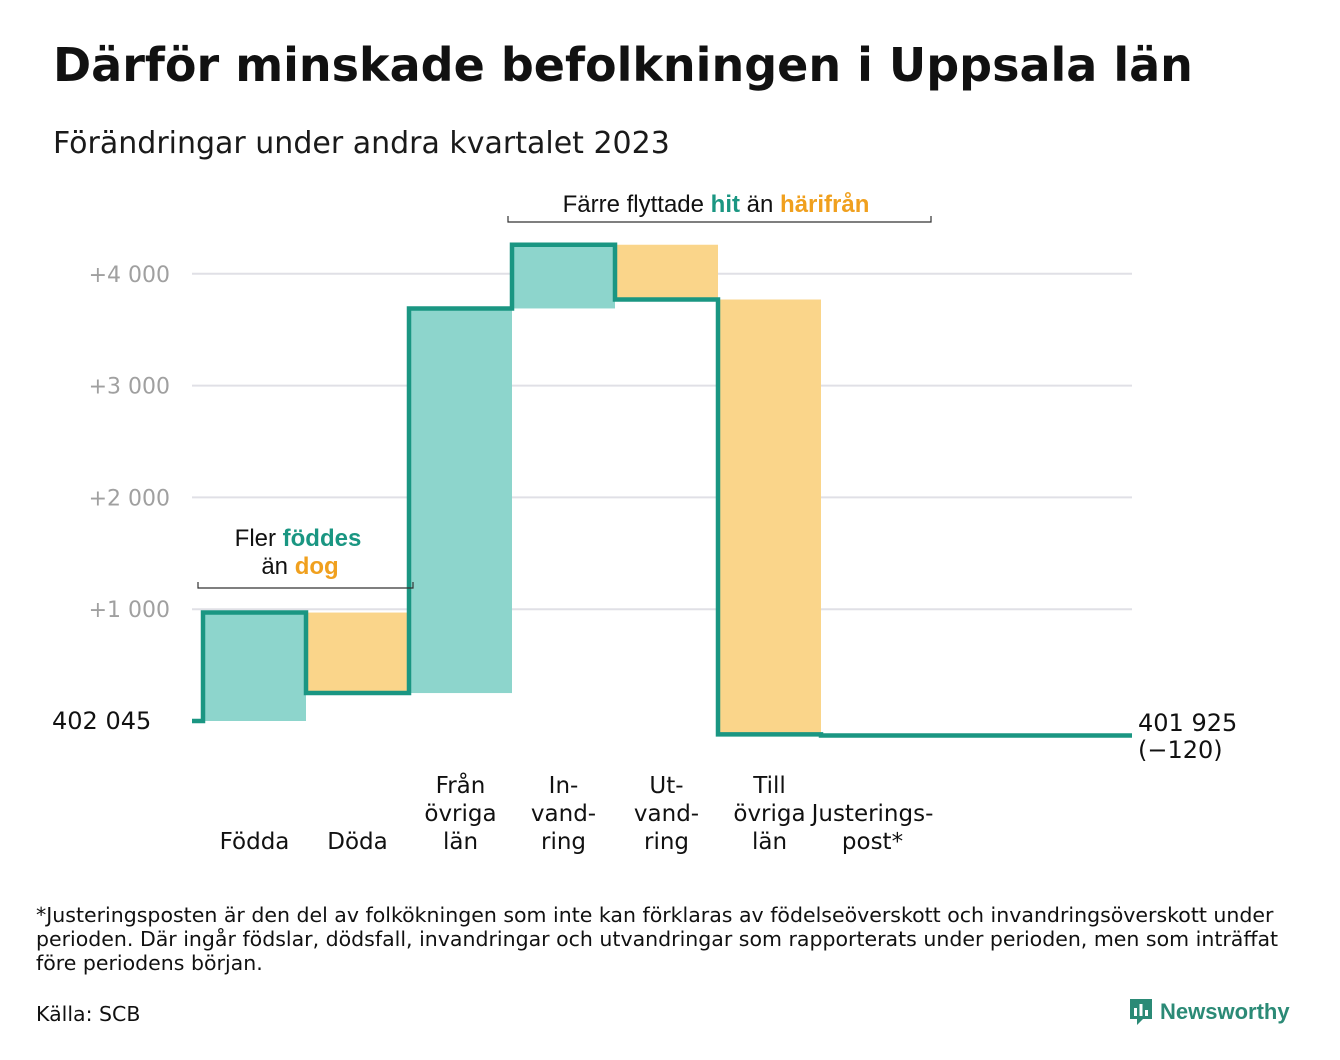  I want to click on annotation-text: Fler, so click(259, 538).